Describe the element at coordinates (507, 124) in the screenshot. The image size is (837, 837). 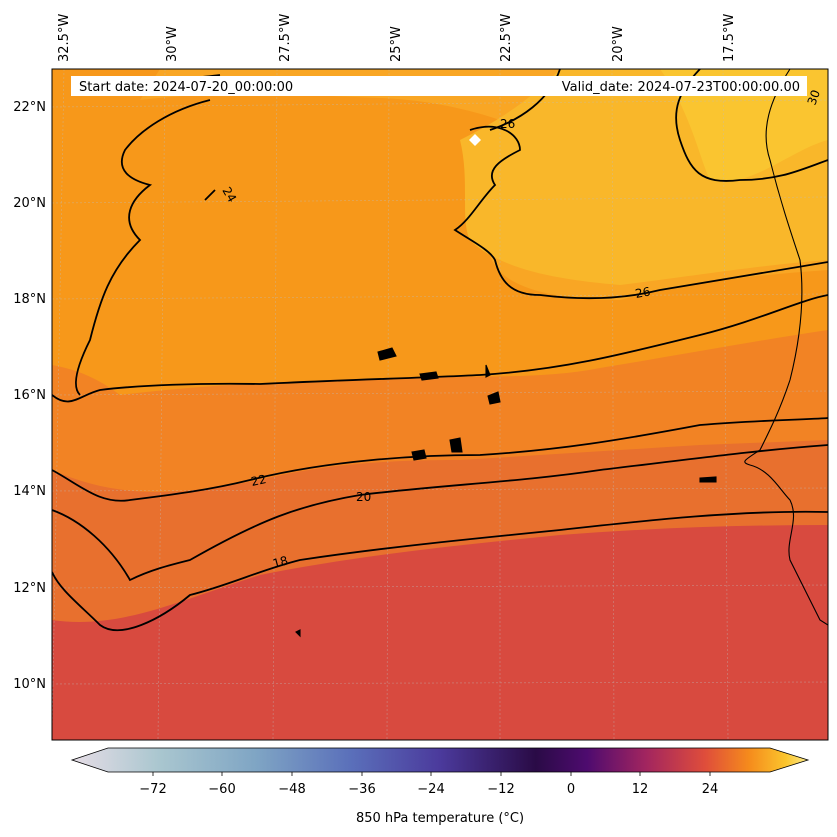
I see `contour-label-26-north: 26` at that location.